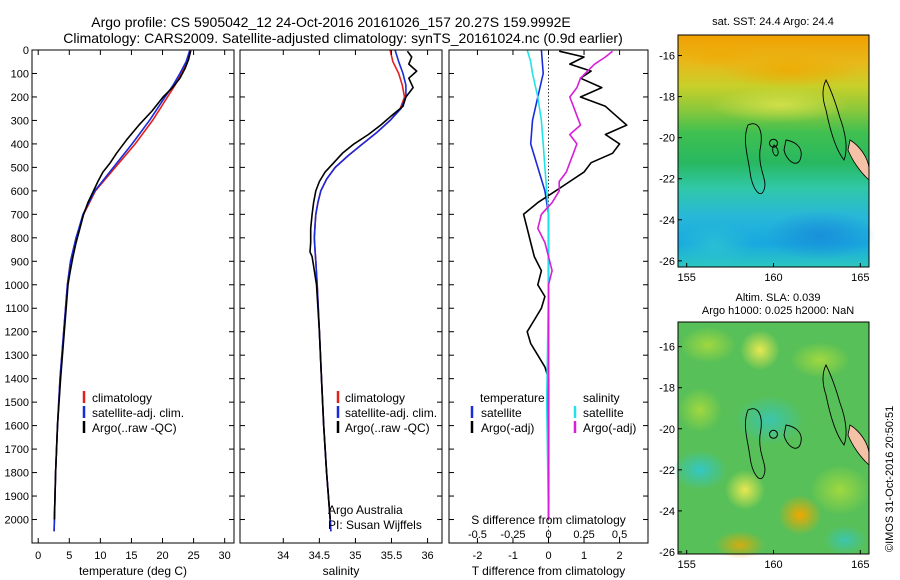 This screenshot has height=580, width=900. Describe the element at coordinates (890, 479) in the screenshot. I see `imos-credit: ©IMOS 31-Oct-2016 20:50:51` at that location.